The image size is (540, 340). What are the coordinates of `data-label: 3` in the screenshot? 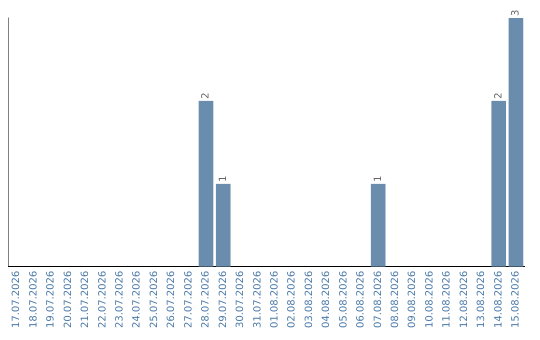 It's located at (516, 13).